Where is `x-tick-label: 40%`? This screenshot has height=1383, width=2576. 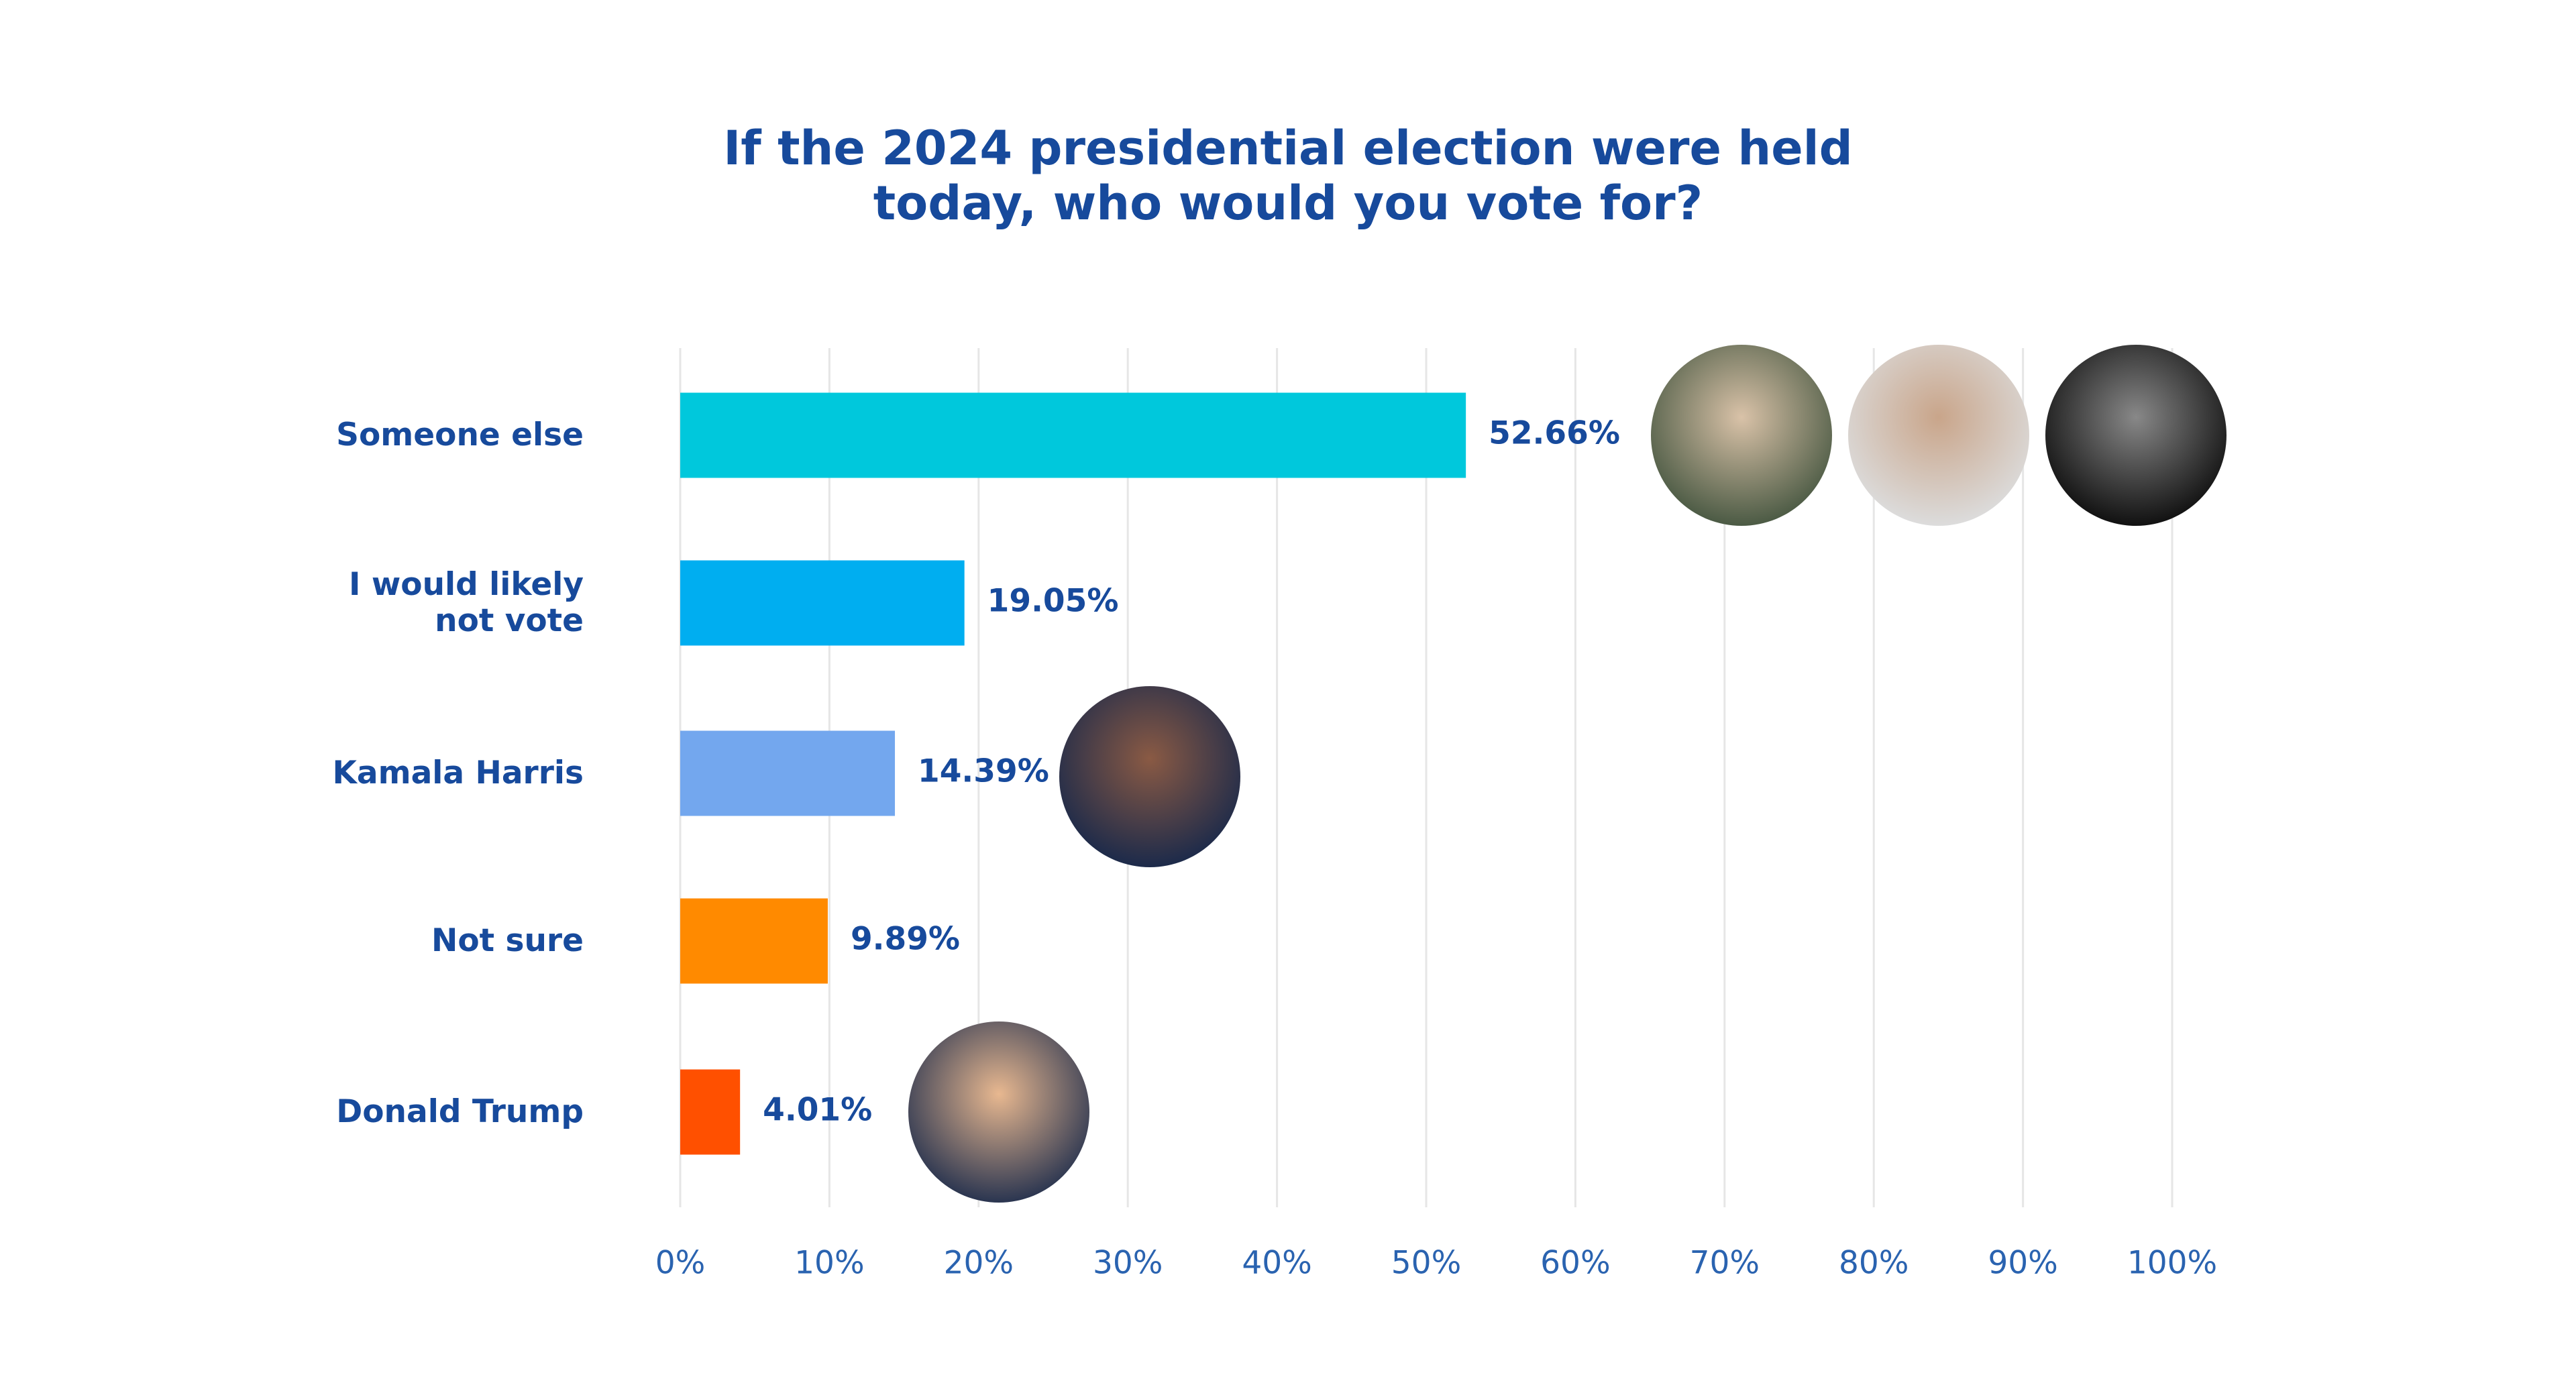 x-tick-label: 40% is located at coordinates (1276, 1263).